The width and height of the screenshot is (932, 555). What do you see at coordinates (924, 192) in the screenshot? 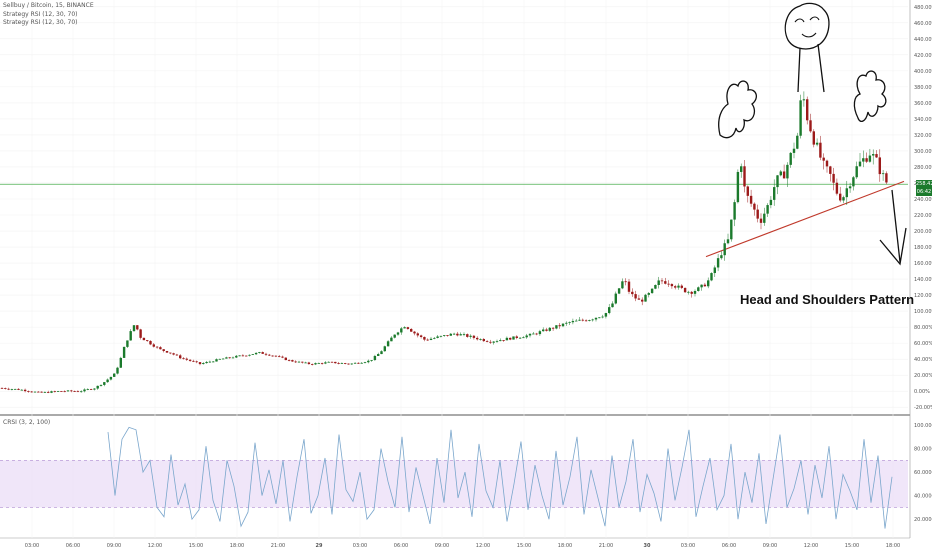
I see `countdown-badge: 06:42` at bounding box center [924, 192].